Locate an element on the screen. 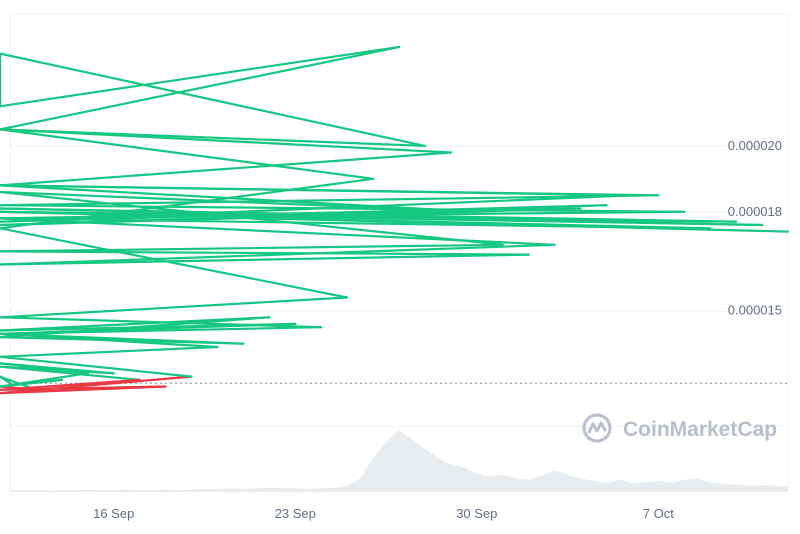  watermark: CoinMarketCap is located at coordinates (679, 428).